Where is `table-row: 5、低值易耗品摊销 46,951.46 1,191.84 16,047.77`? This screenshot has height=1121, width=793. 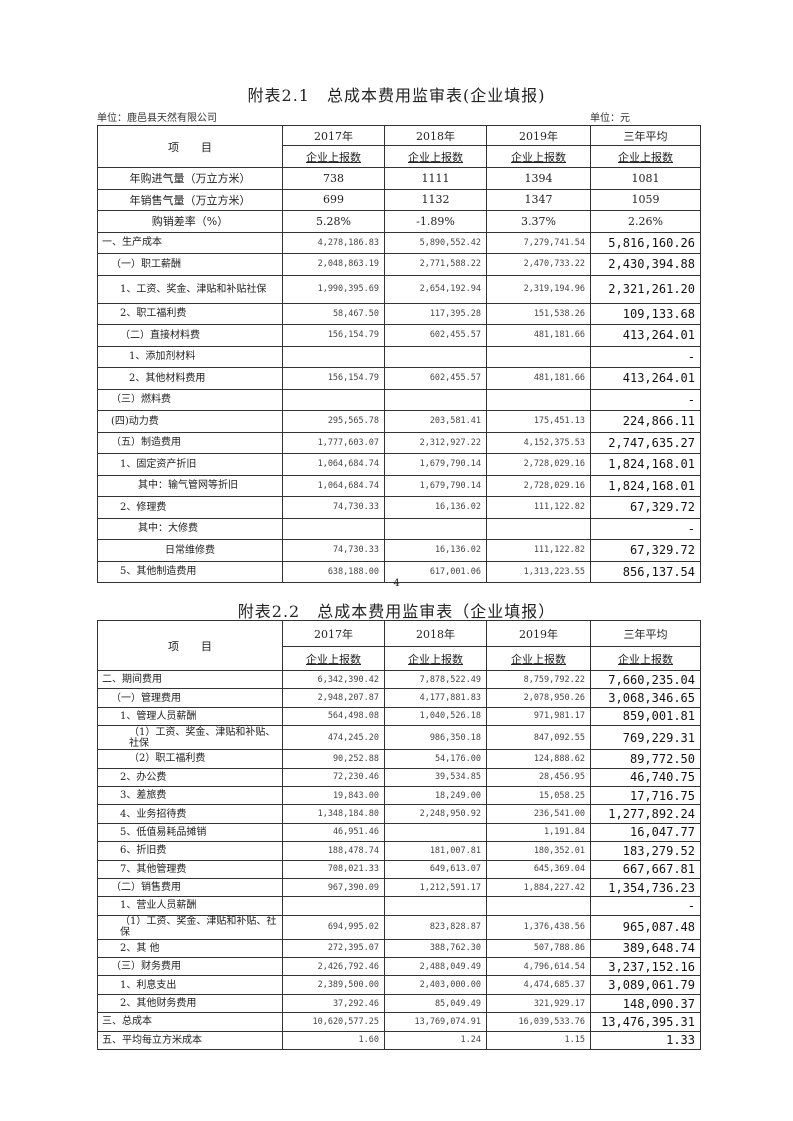 table-row: 5、低值易耗品摊销 46,951.46 1,191.84 16,047.77 is located at coordinates (399, 832).